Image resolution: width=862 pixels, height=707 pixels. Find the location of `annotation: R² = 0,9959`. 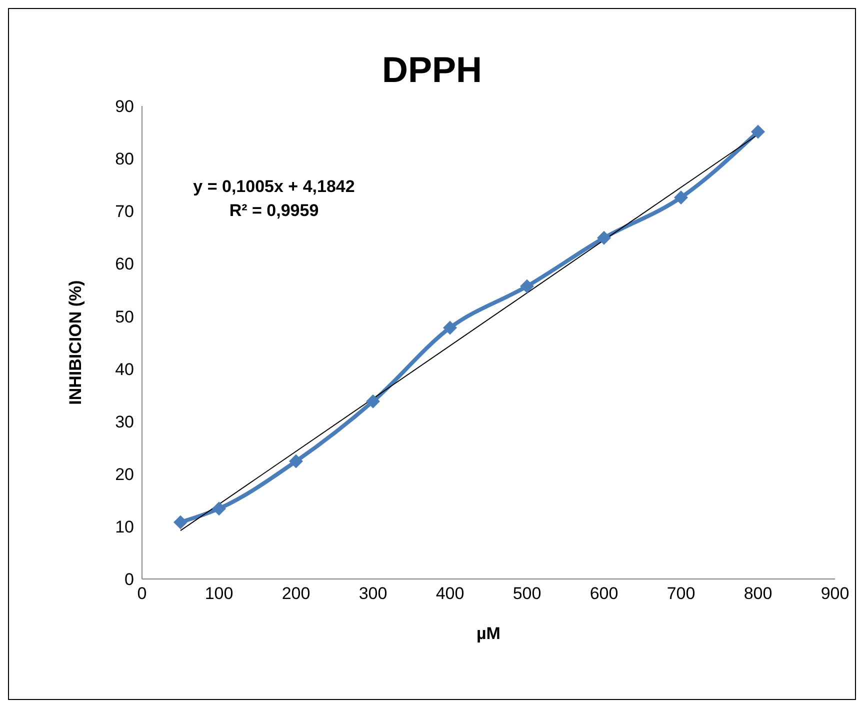

annotation: R² = 0,9959 is located at coordinates (274, 211).